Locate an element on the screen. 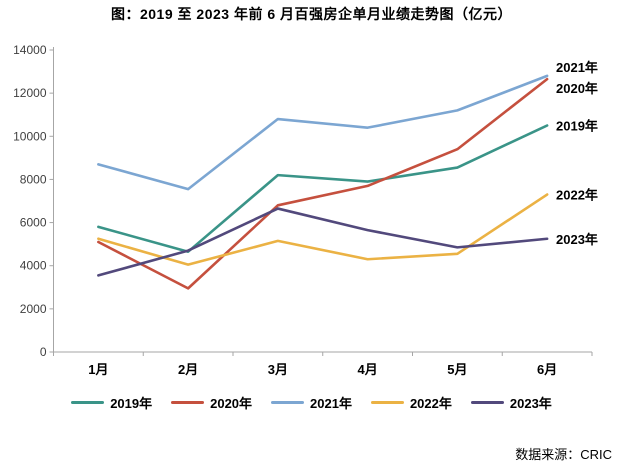 The width and height of the screenshot is (623, 468). x-tick-label: 1月 is located at coordinates (98, 369).